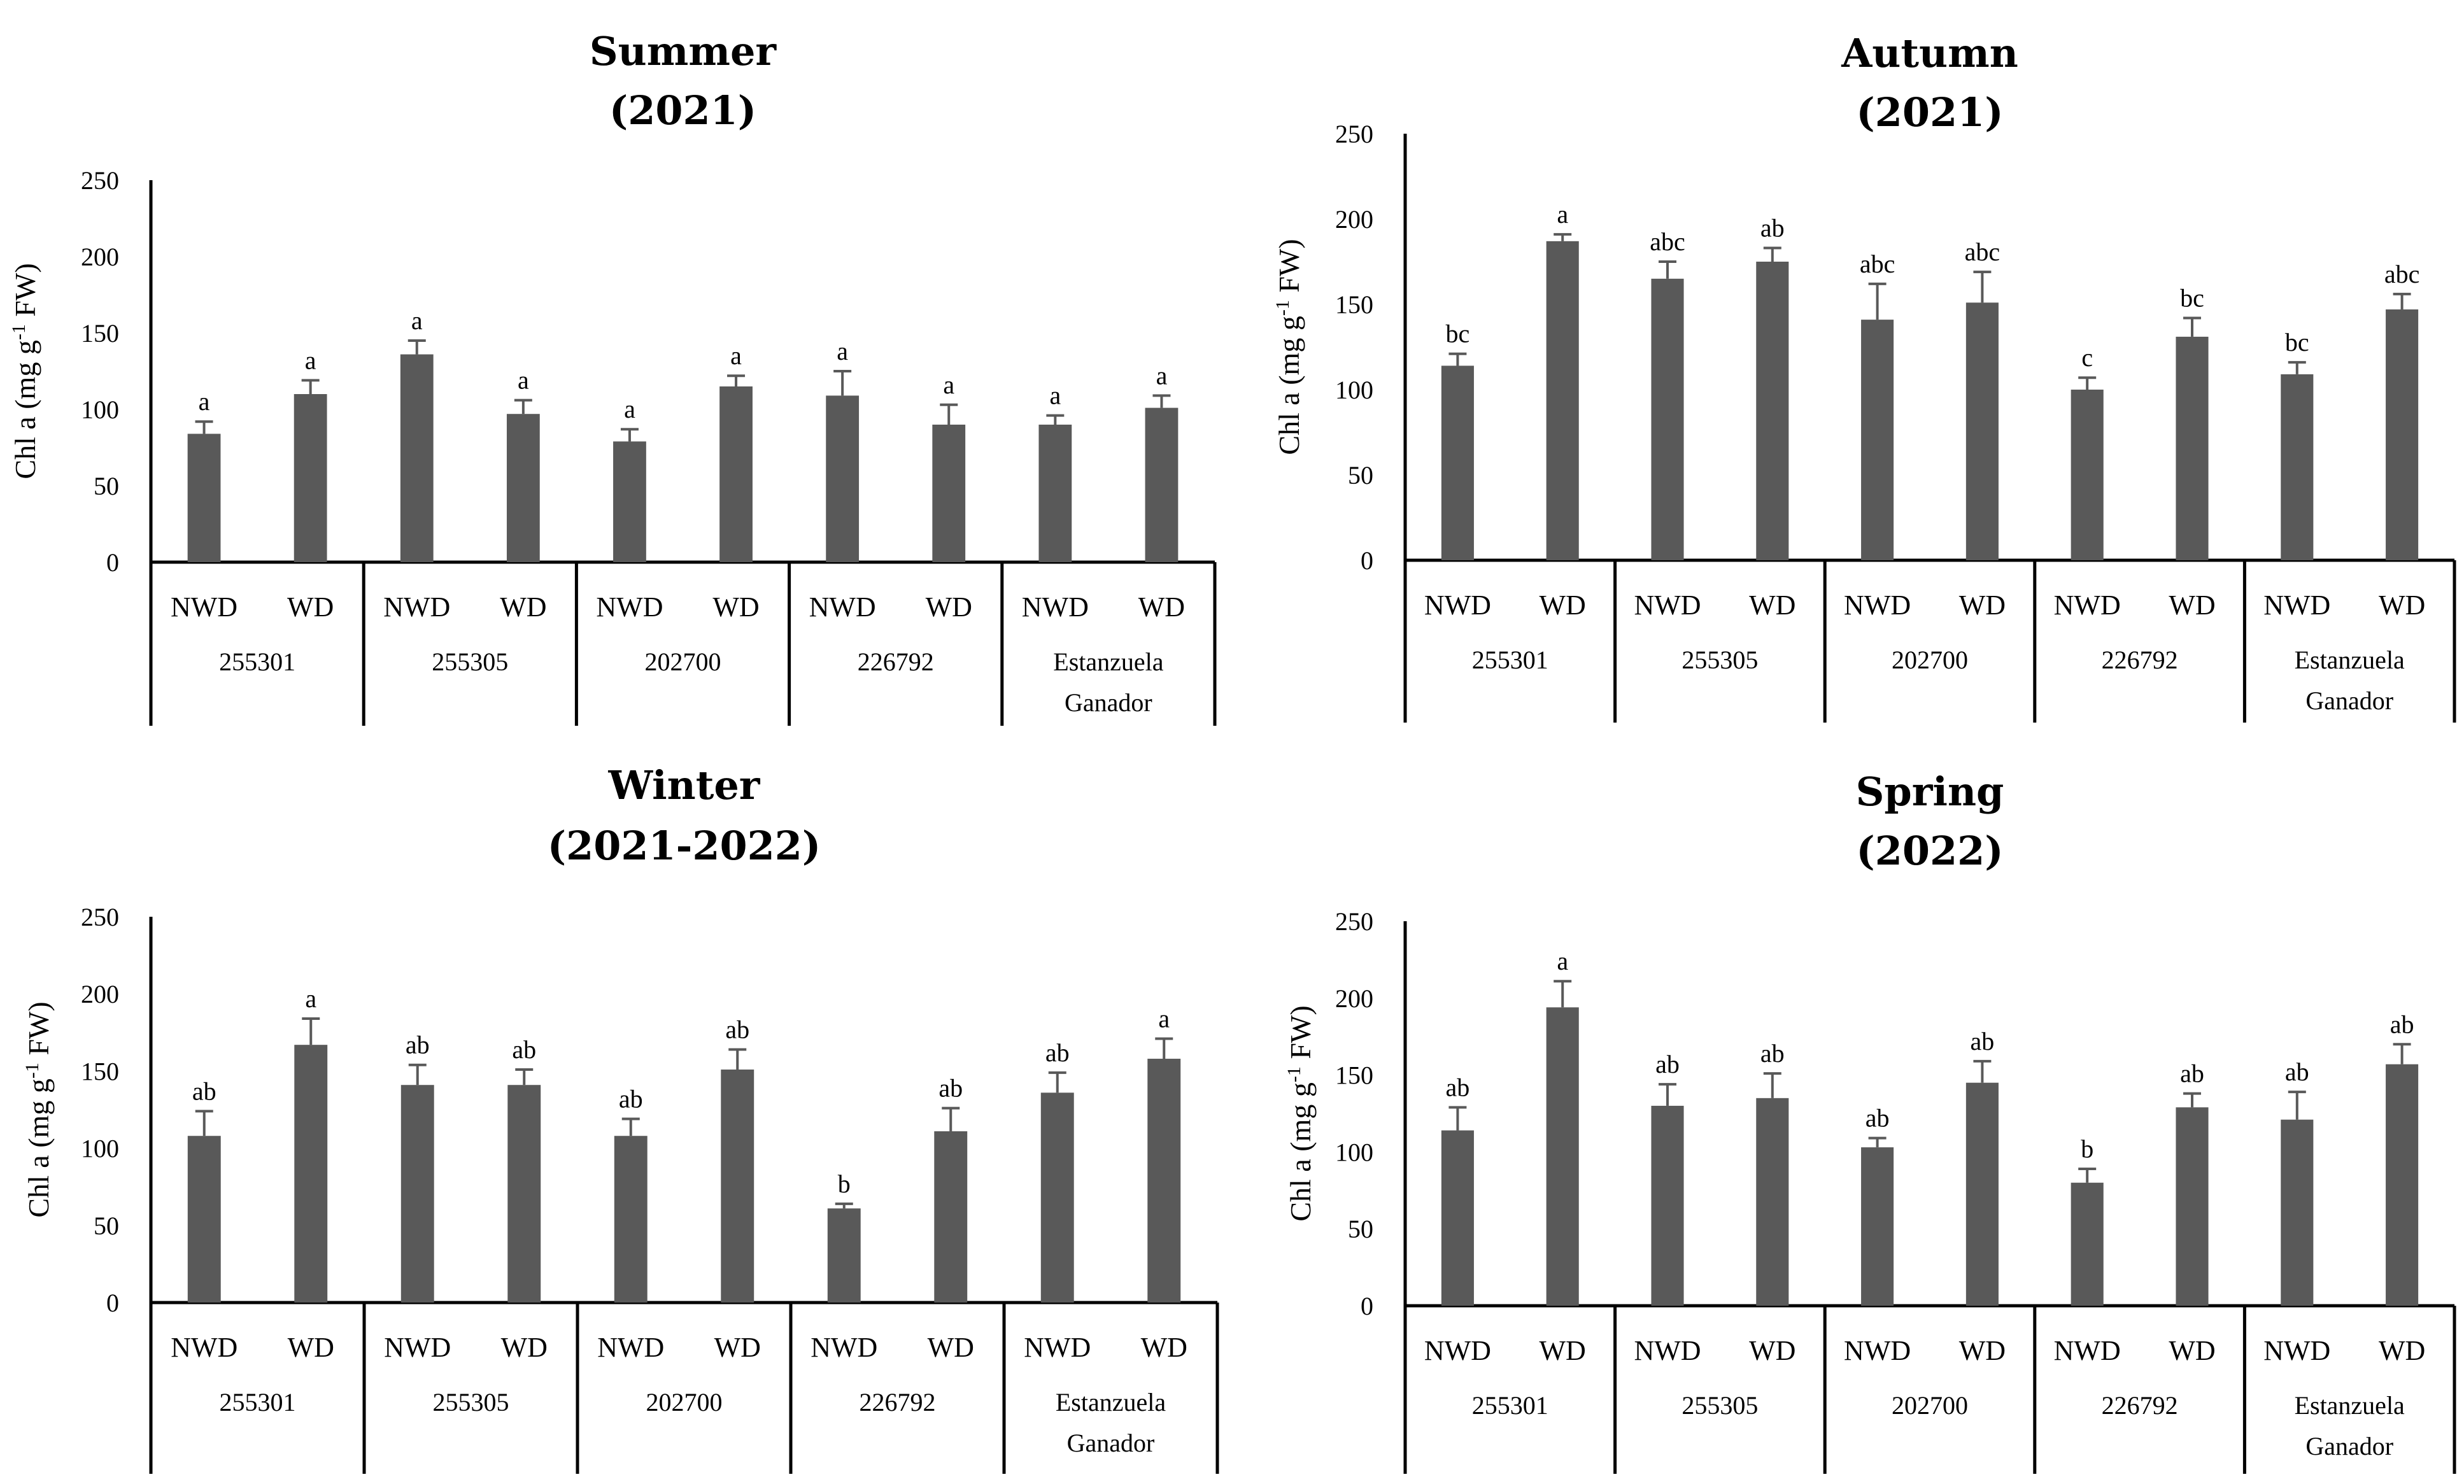  What do you see at coordinates (2140, 1405) in the screenshot?
I see `x-group-label: 226792` at bounding box center [2140, 1405].